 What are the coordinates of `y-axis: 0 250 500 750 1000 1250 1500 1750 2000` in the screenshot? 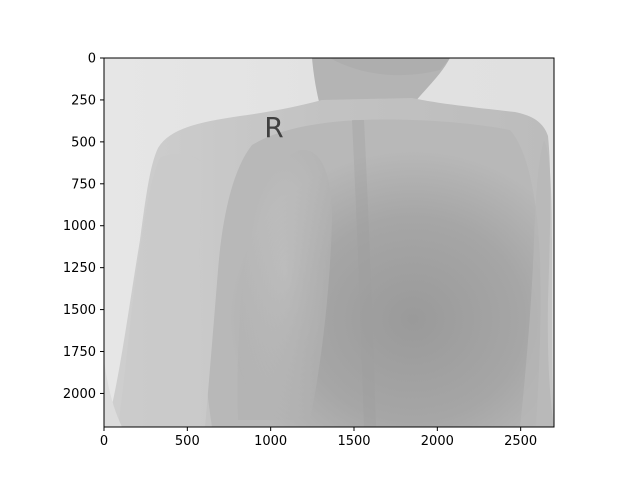 It's located at (83, 227).